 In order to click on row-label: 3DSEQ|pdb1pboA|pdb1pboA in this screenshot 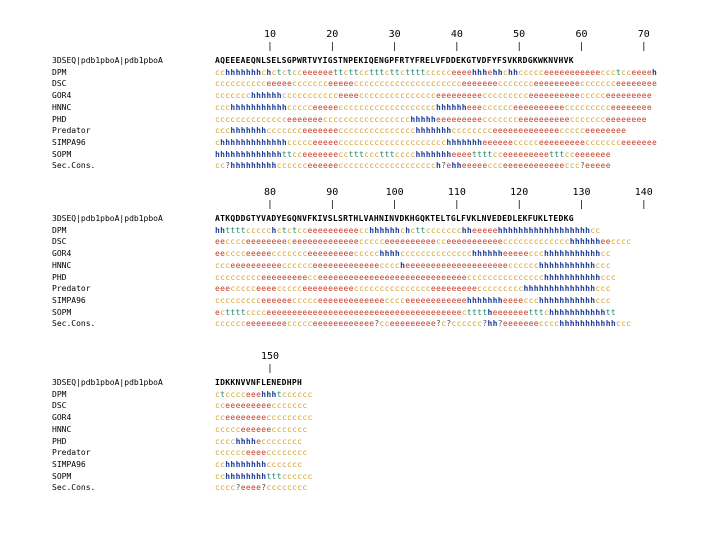, I will do `click(107, 60)`.